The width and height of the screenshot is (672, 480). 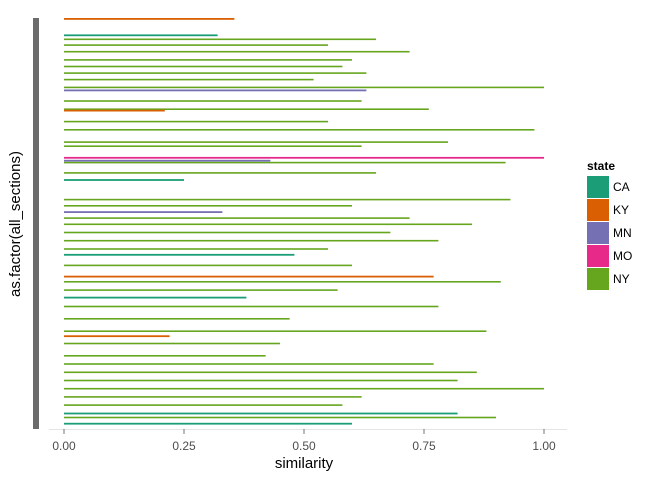 I want to click on legend-key-mo, so click(x=598, y=256).